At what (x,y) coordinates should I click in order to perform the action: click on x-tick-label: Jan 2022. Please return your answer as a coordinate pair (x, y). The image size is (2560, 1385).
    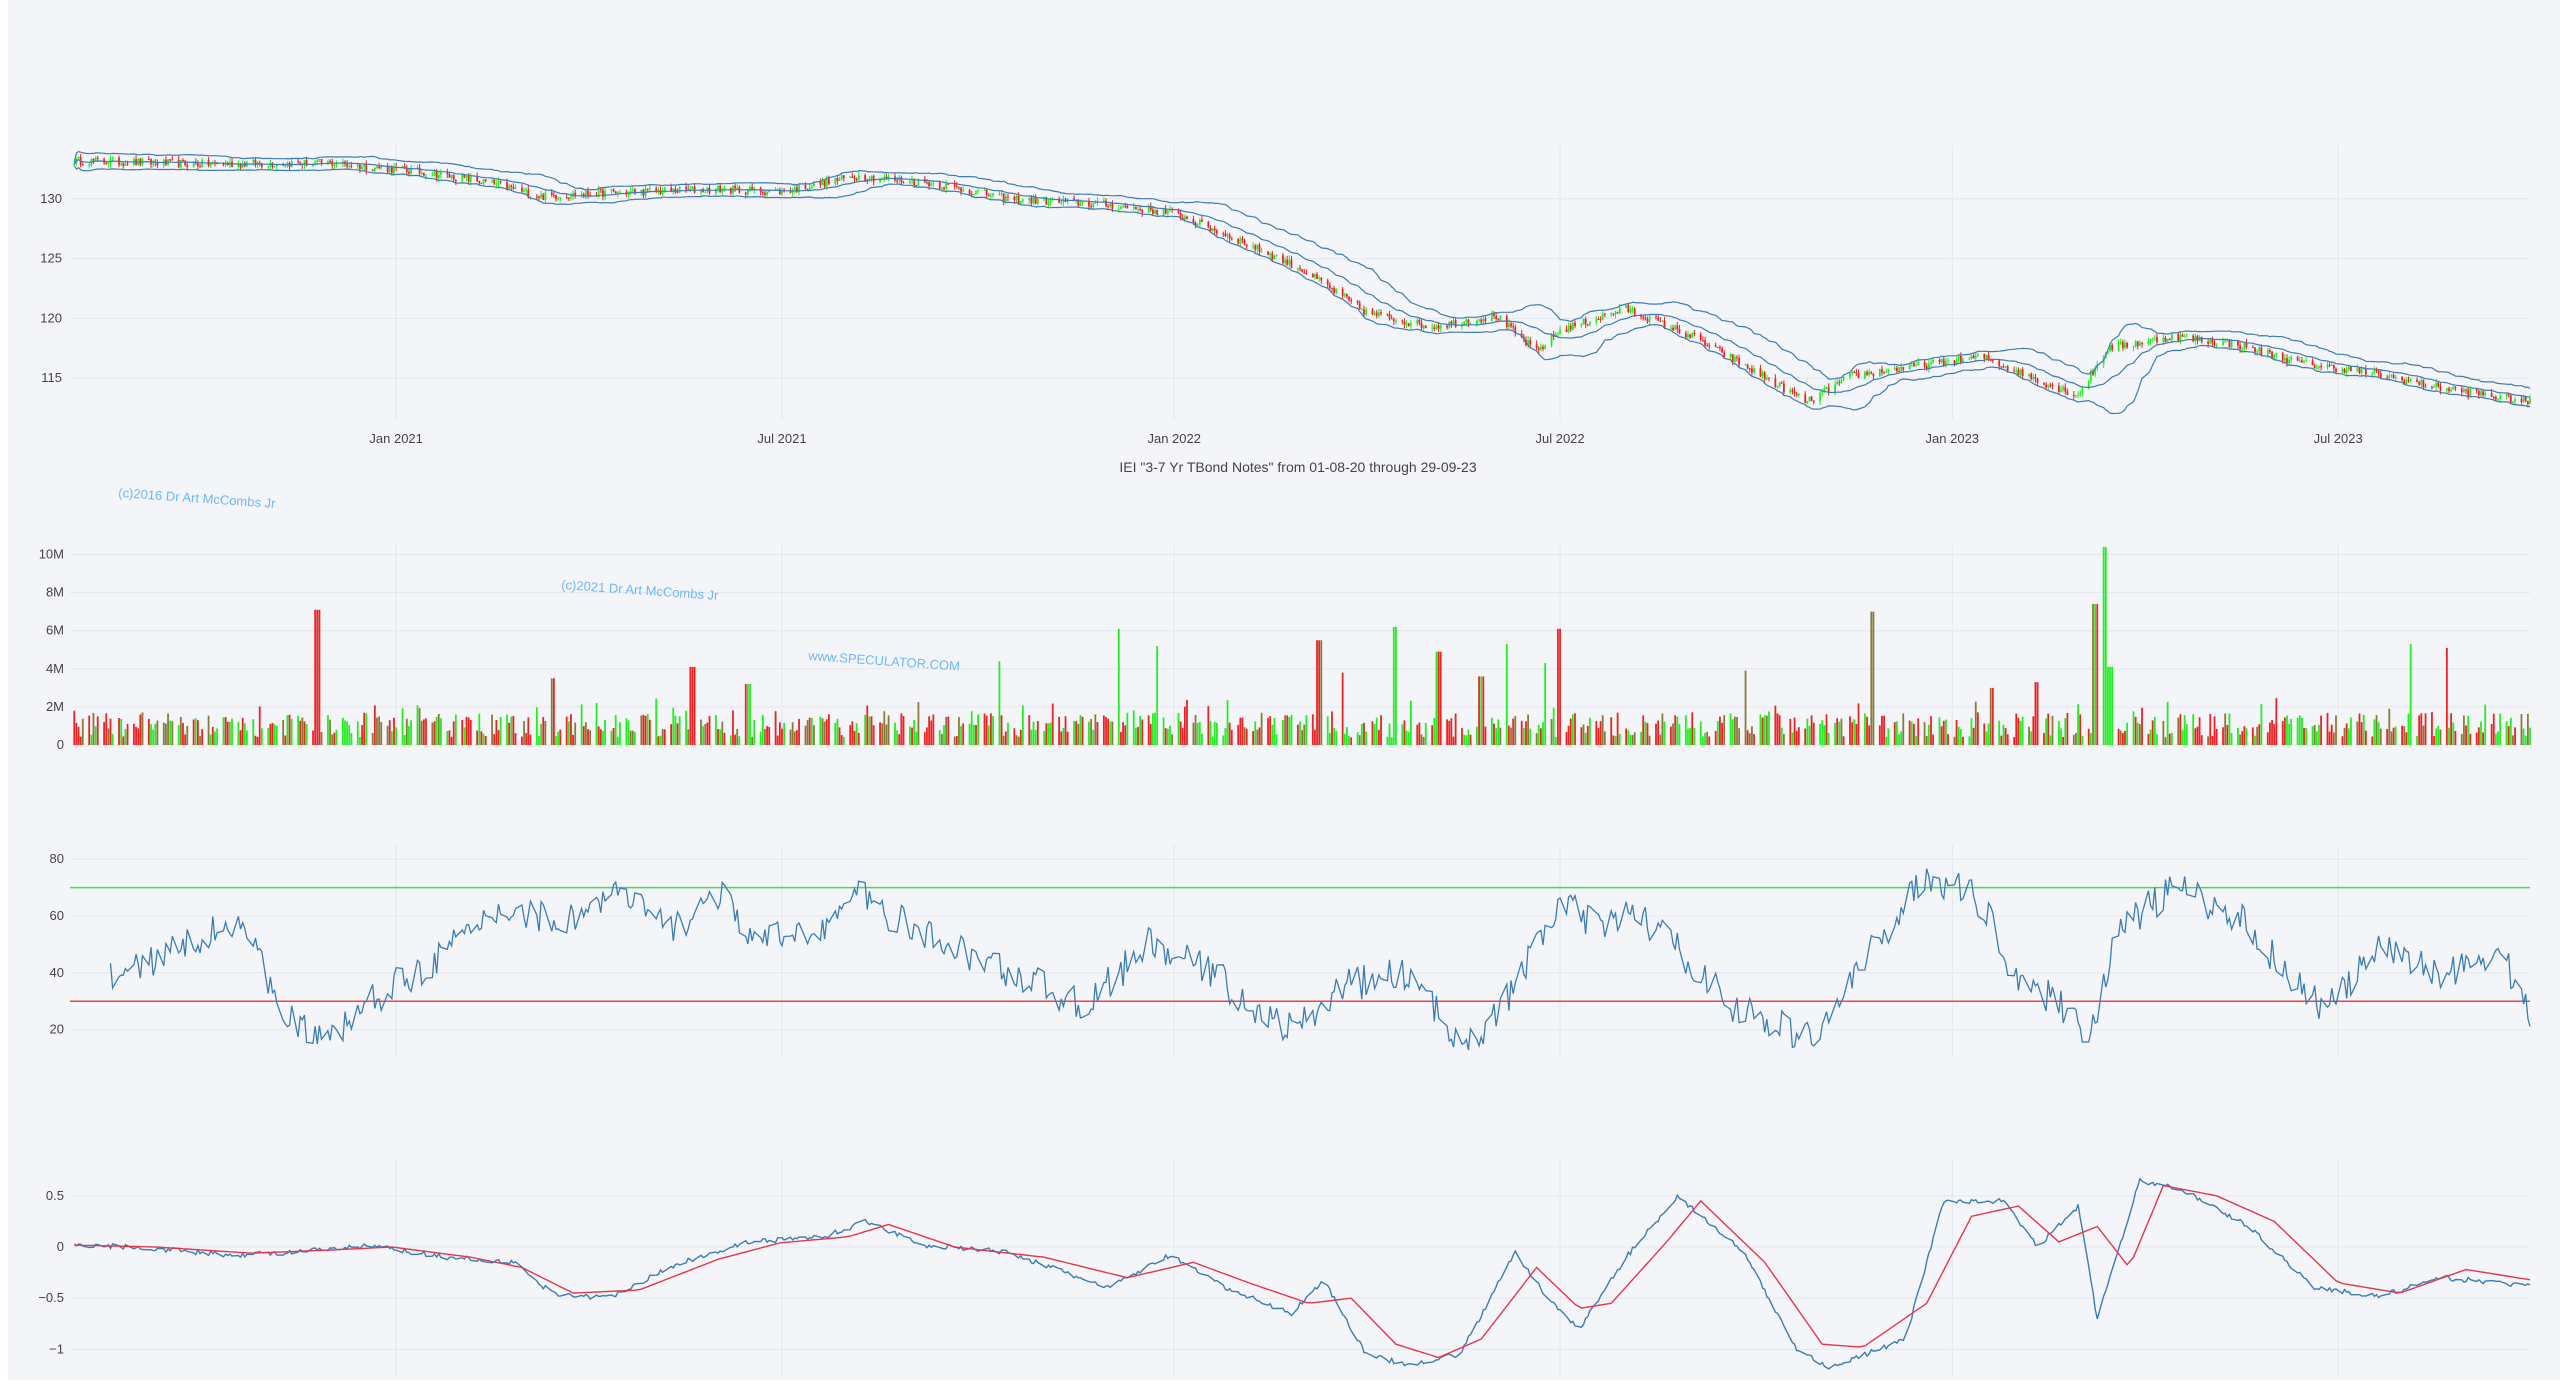
    Looking at the image, I should click on (1174, 438).